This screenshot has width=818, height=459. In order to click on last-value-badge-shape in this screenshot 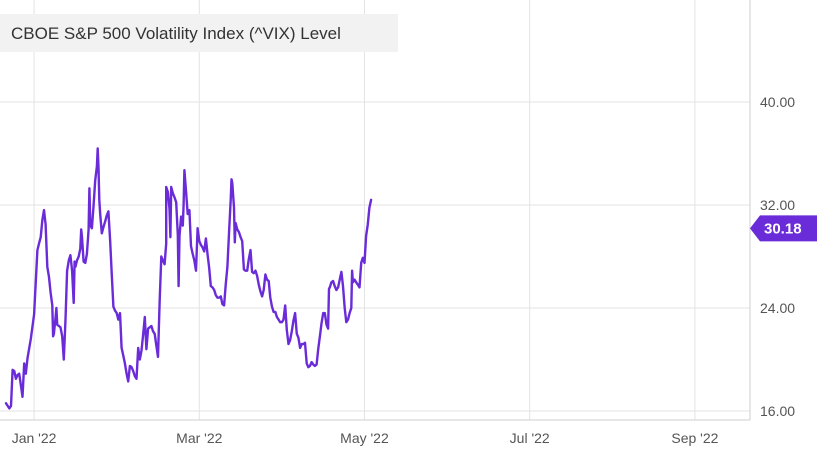, I will do `click(783, 228)`.